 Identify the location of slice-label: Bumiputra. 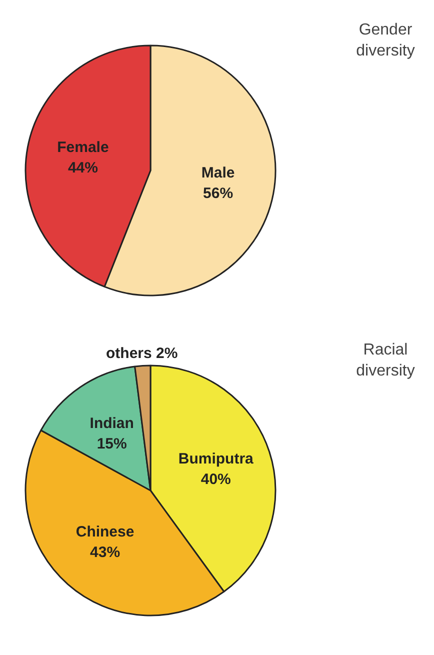
(216, 459).